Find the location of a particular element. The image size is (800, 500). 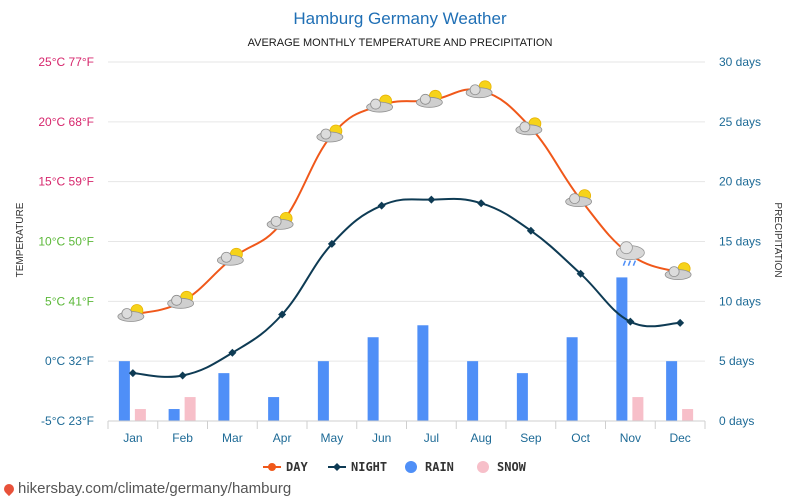

left-tick-label: 15°C 59°F is located at coordinates (66, 182).